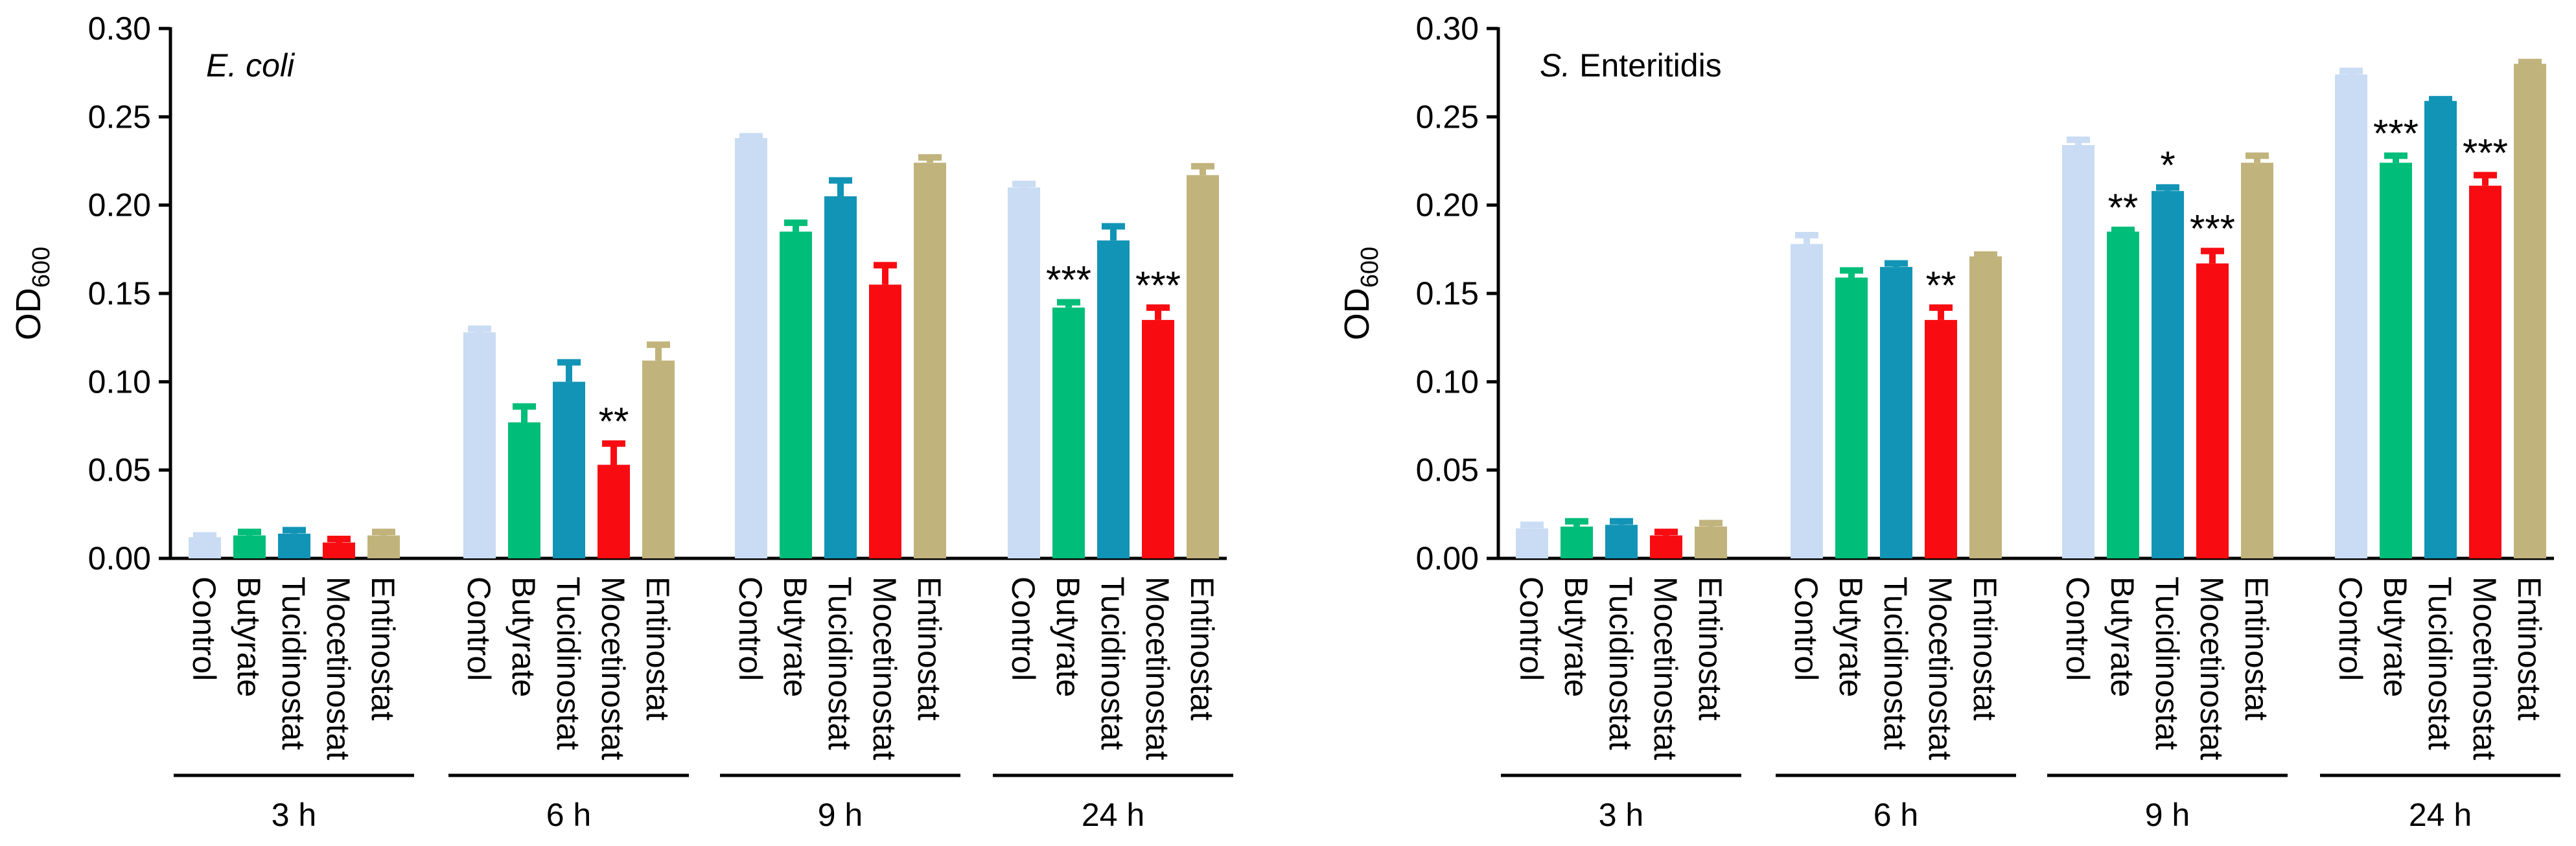  Describe the element at coordinates (120, 205) in the screenshot. I see `y-tick-label: 0.20` at that location.